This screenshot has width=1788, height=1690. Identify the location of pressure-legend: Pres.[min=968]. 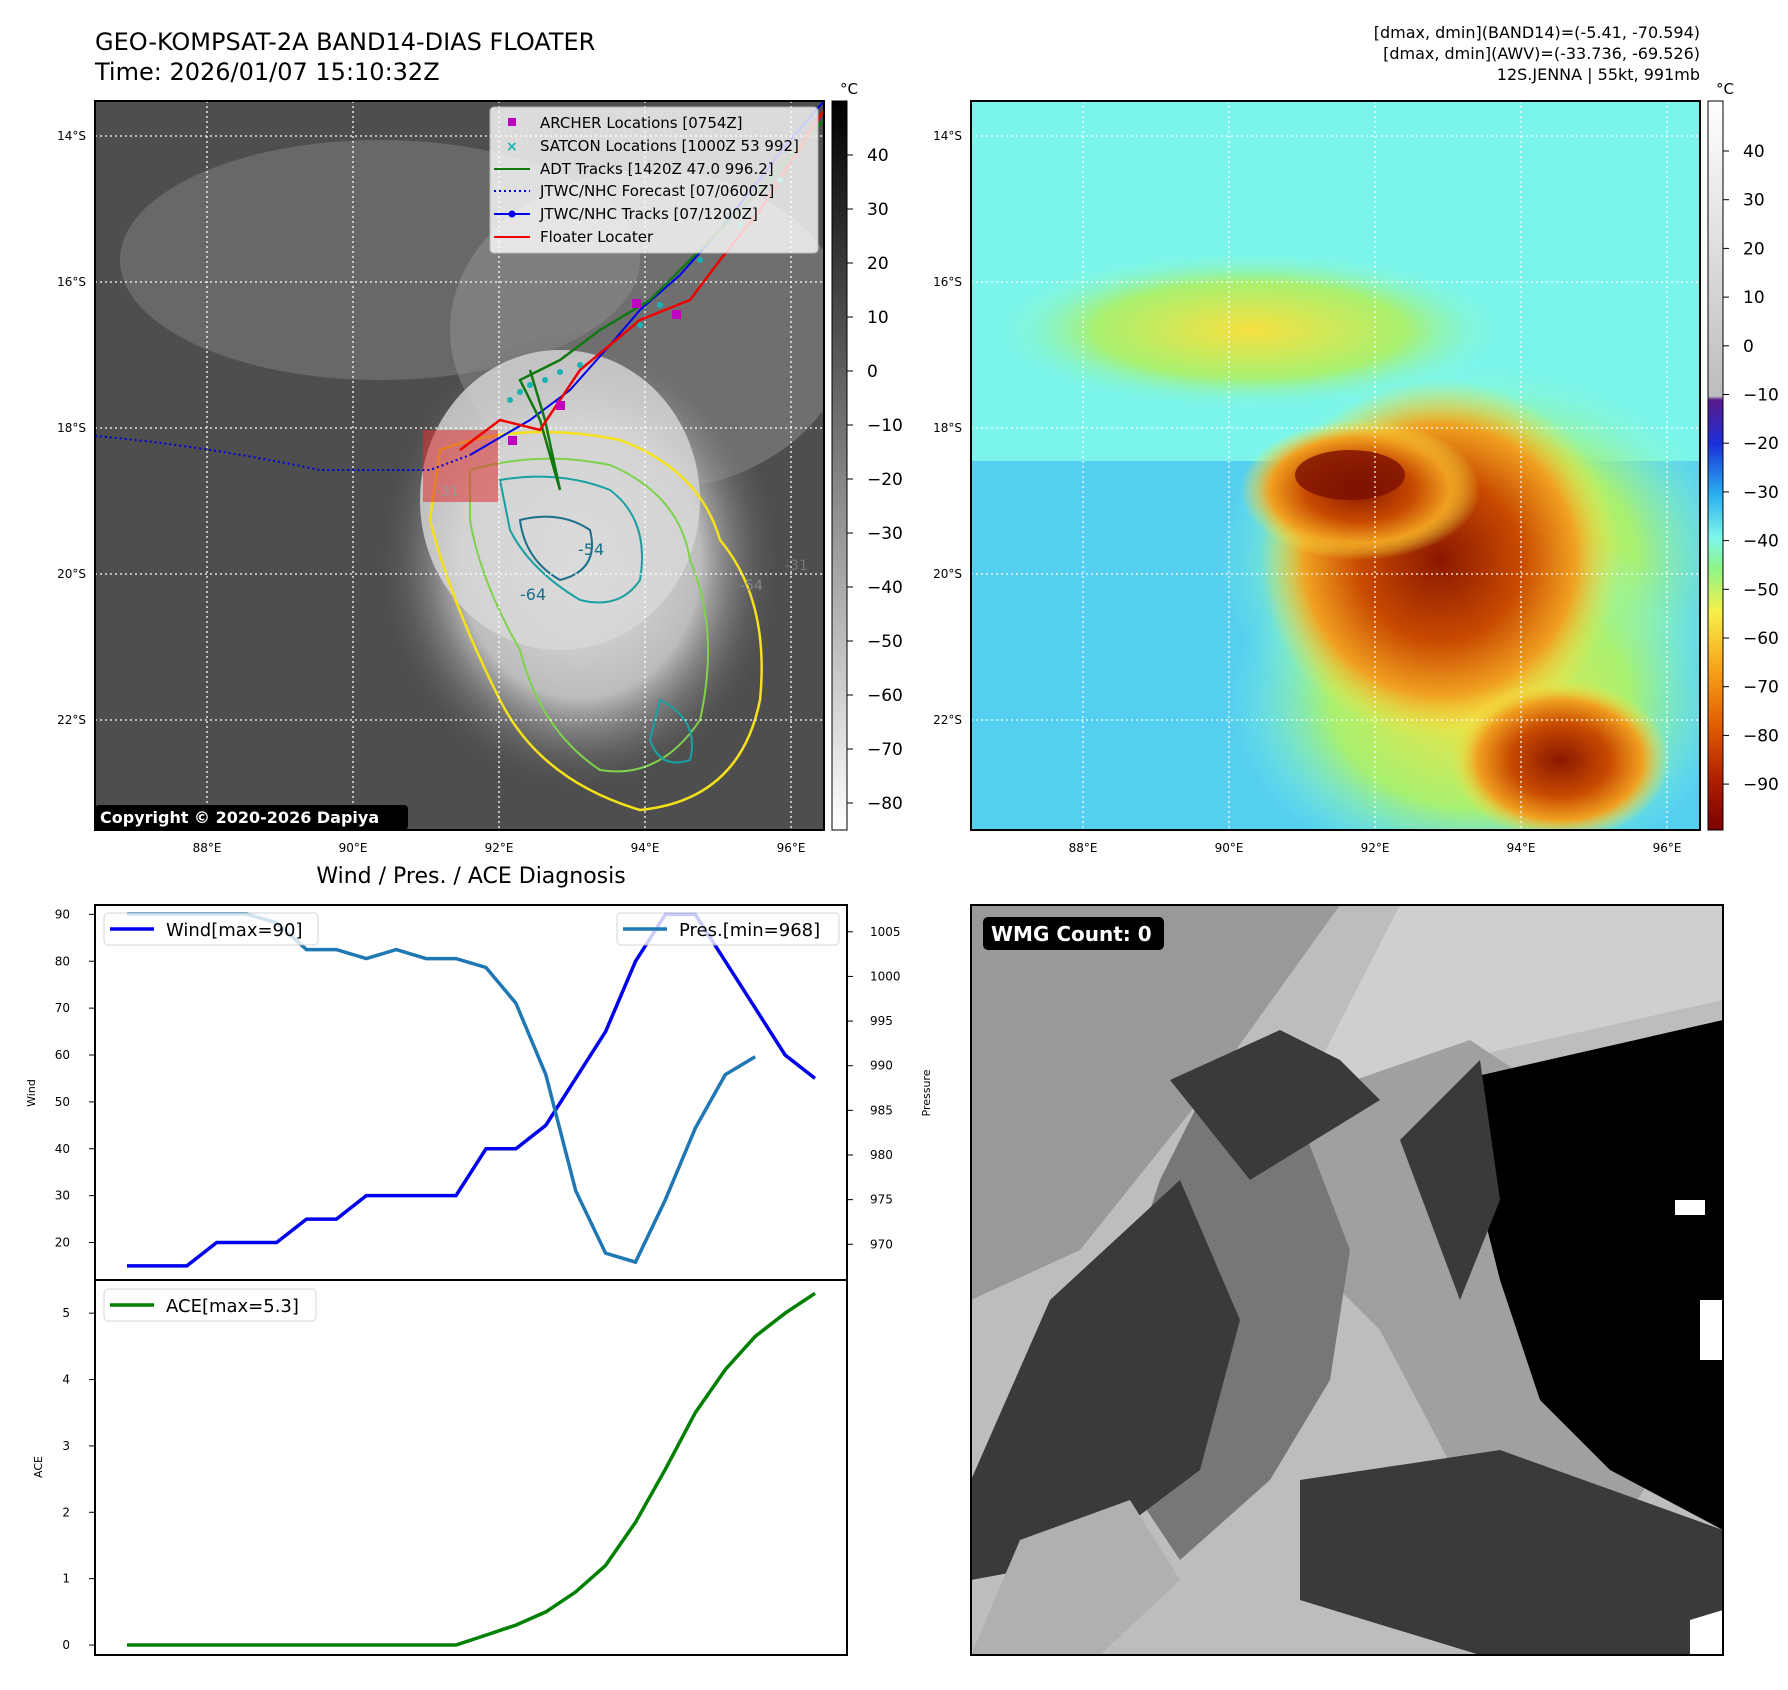
(728, 929).